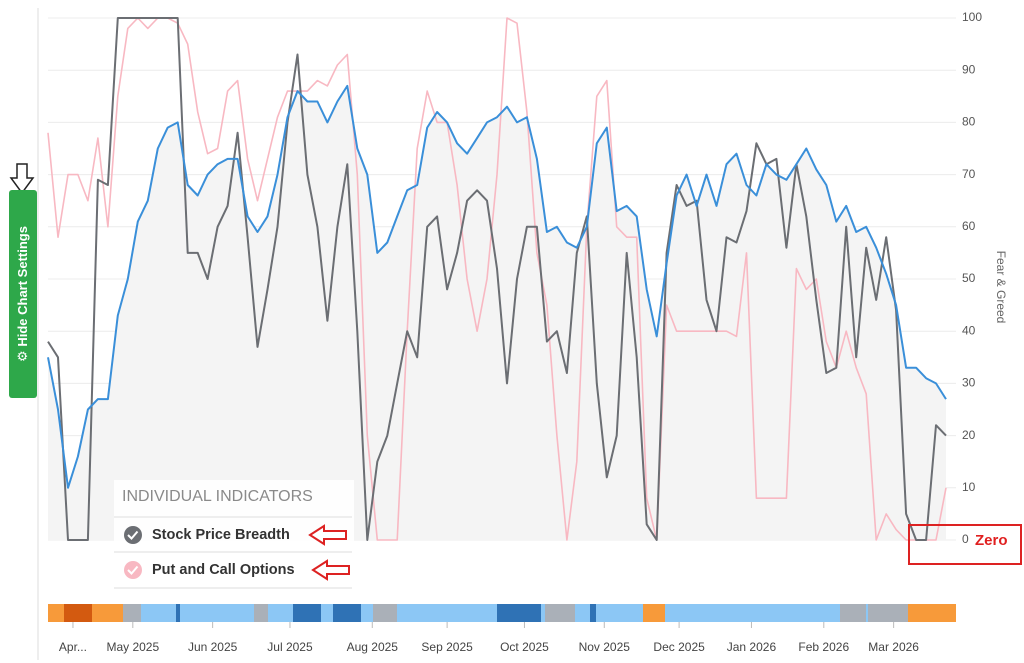 This screenshot has height=663, width=1024. I want to click on x-tick-label: May 2025, so click(132, 647).